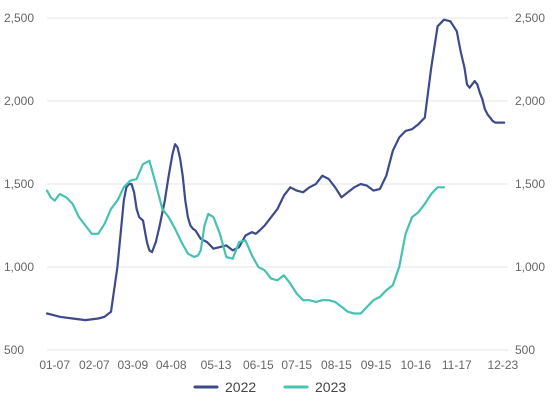  Describe the element at coordinates (19, 18) in the screenshot. I see `y-tick-label-left: 2,500` at that location.